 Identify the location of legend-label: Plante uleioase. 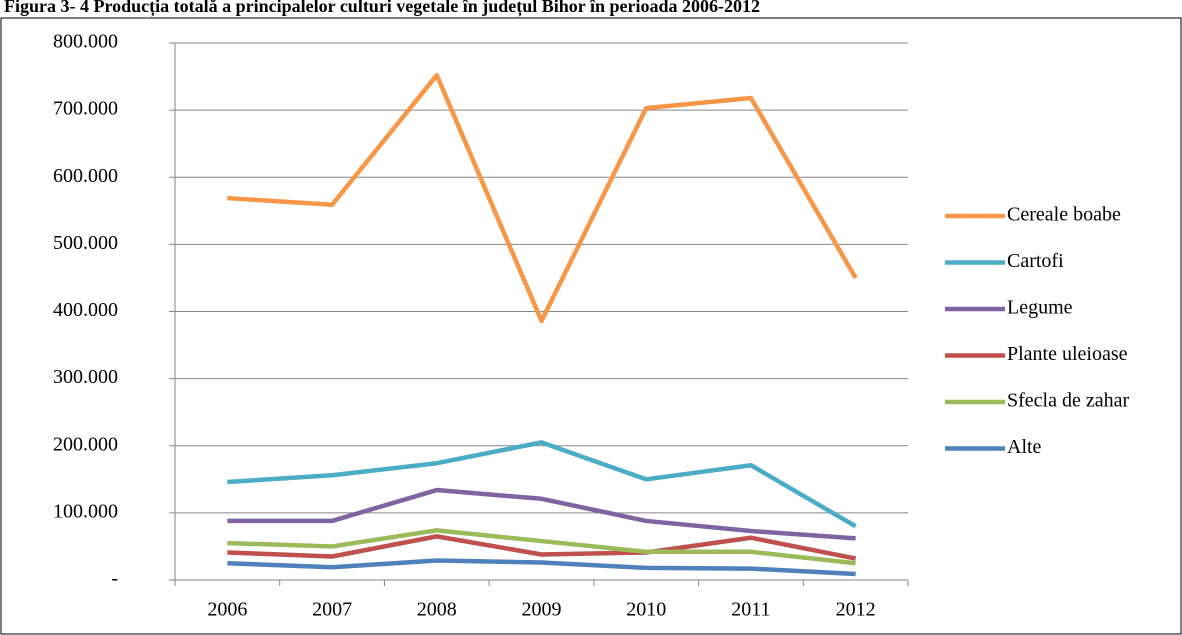
(1067, 354).